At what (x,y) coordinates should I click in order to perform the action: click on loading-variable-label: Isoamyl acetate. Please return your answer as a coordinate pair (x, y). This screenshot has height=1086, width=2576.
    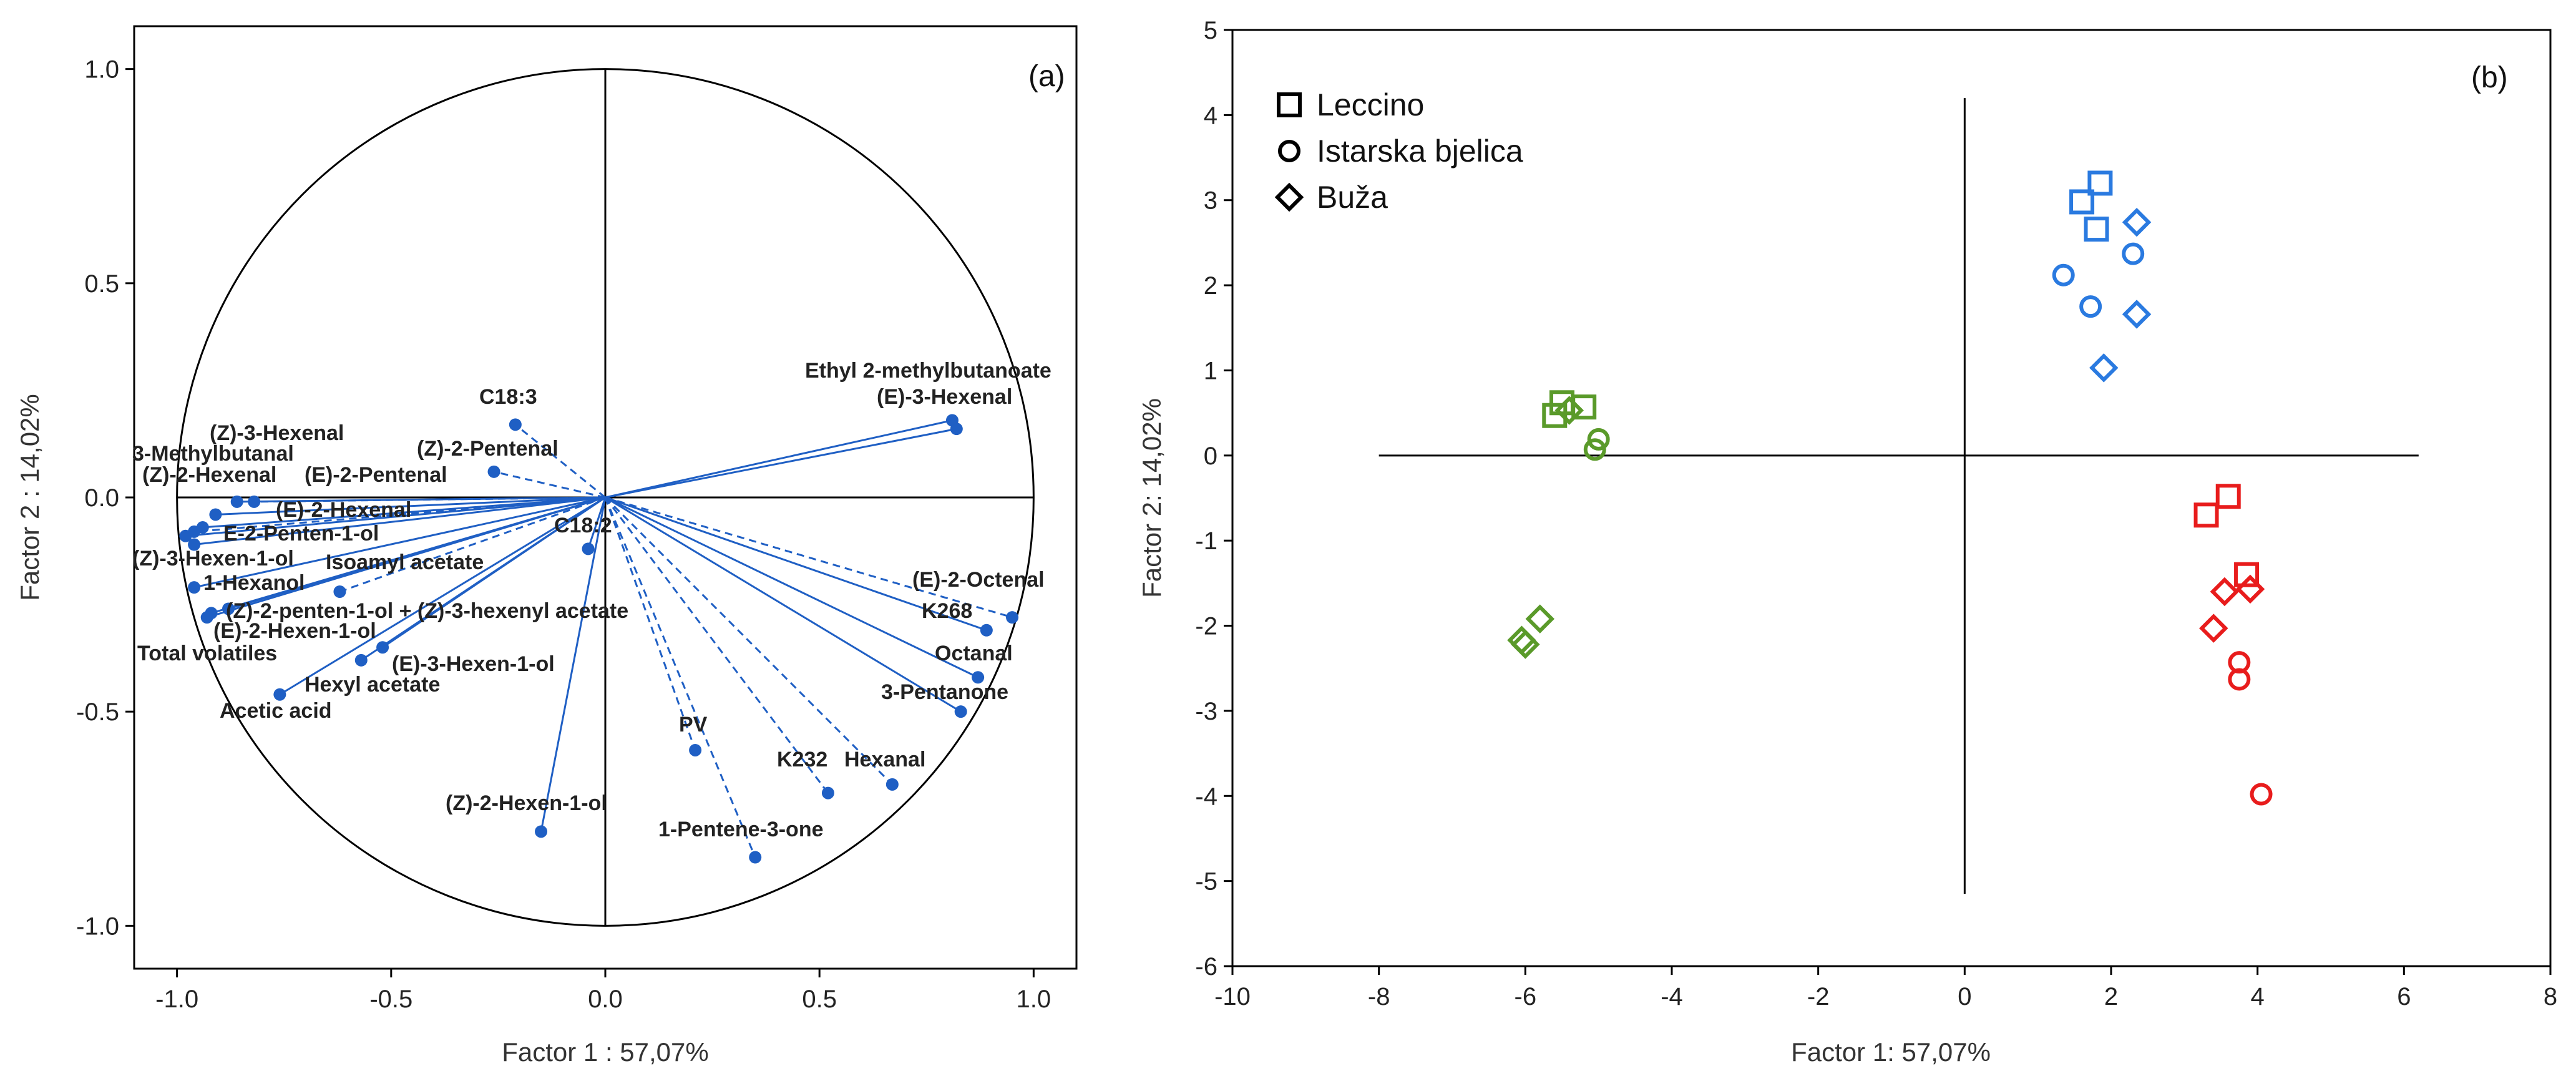
    Looking at the image, I should click on (405, 562).